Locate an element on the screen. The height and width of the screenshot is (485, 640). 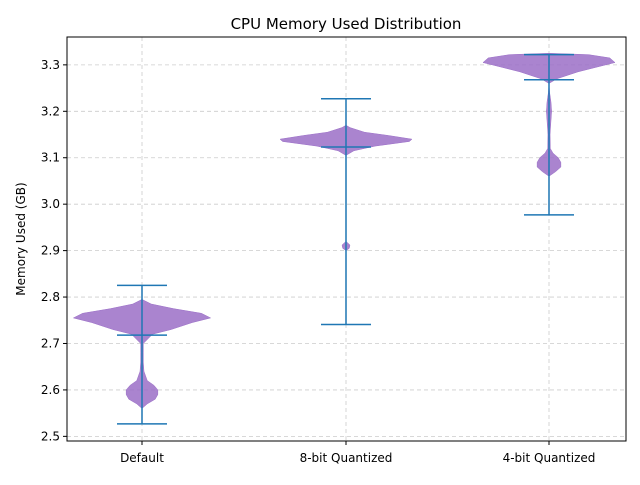
chart-title: CPU Memory Used Distribution is located at coordinates (346, 24).